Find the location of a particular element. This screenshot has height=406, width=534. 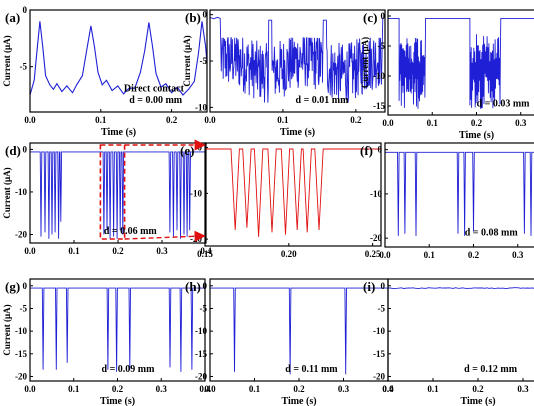

note-annotation: Direct contact is located at coordinates (154, 89).